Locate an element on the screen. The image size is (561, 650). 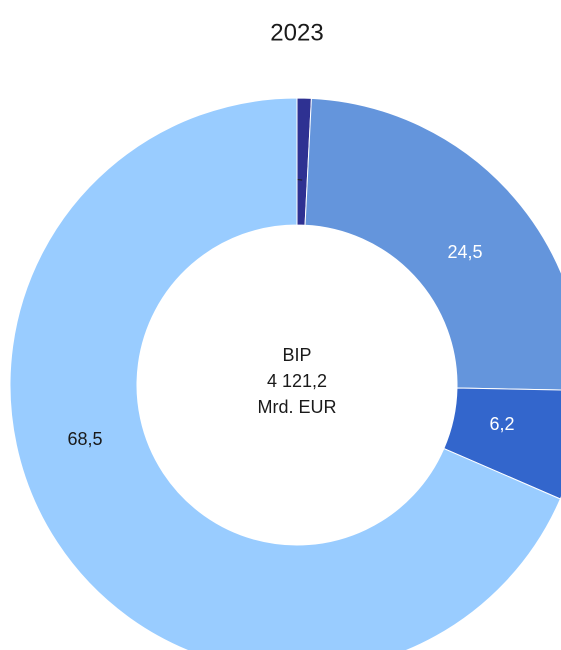
chart-title: 2023 is located at coordinates (296, 32).